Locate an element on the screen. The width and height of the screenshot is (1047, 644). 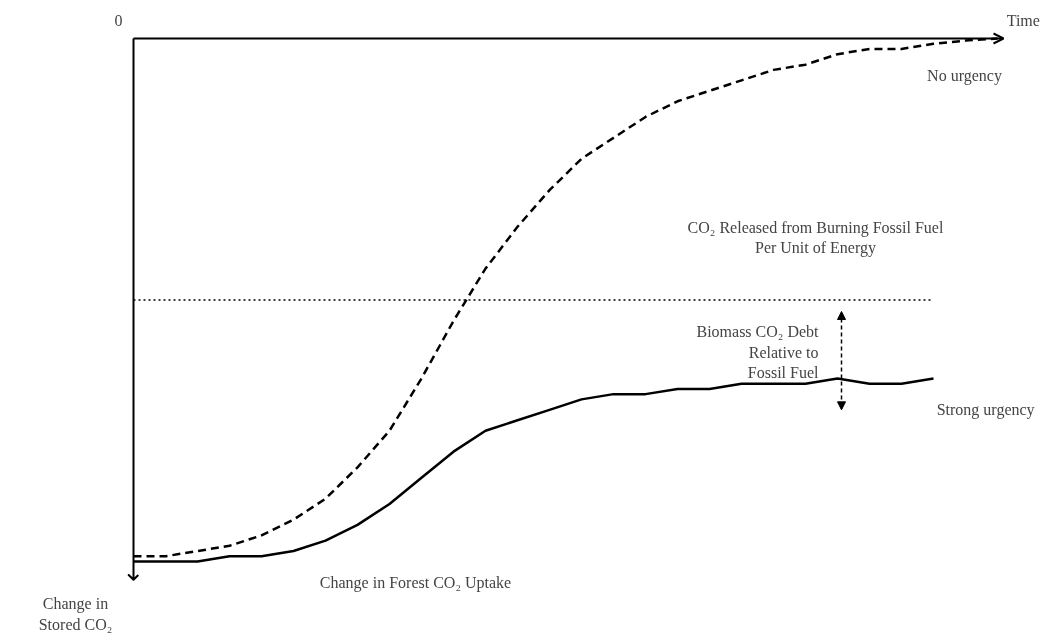
annotation: Biomass CO₂ Debt Relative to Fossil Fuel is located at coordinates (758, 352).